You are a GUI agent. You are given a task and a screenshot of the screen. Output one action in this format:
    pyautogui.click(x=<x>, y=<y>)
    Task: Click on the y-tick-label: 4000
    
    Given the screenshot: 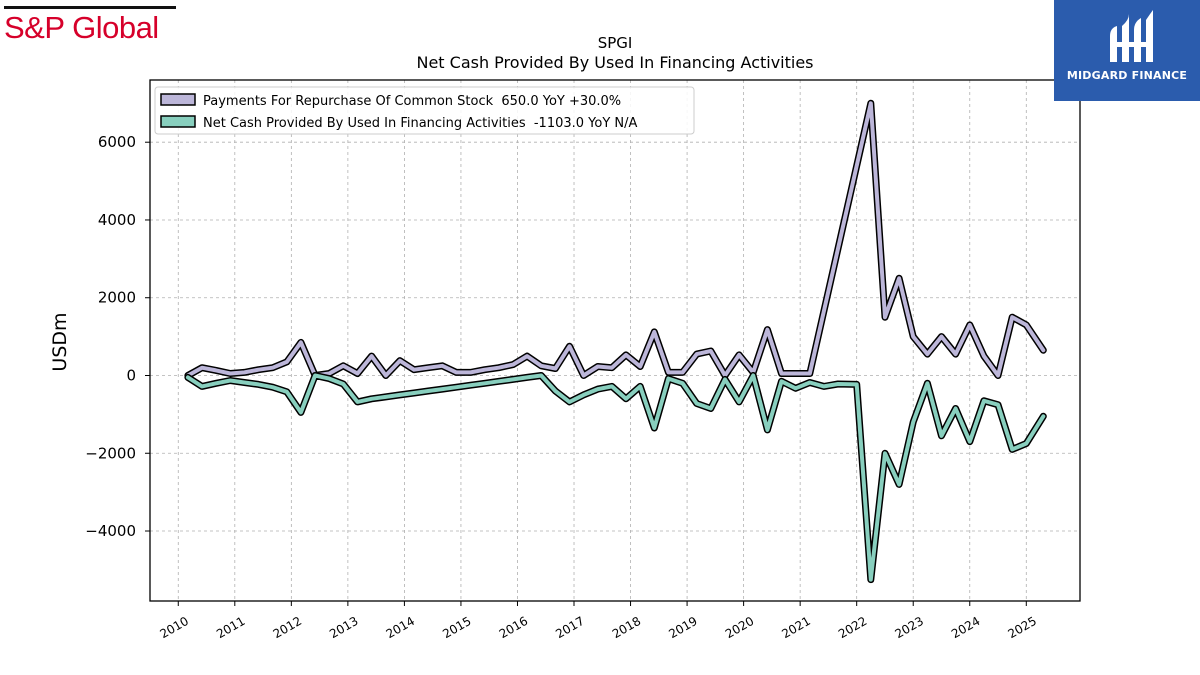 What is the action you would take?
    pyautogui.click(x=117, y=220)
    